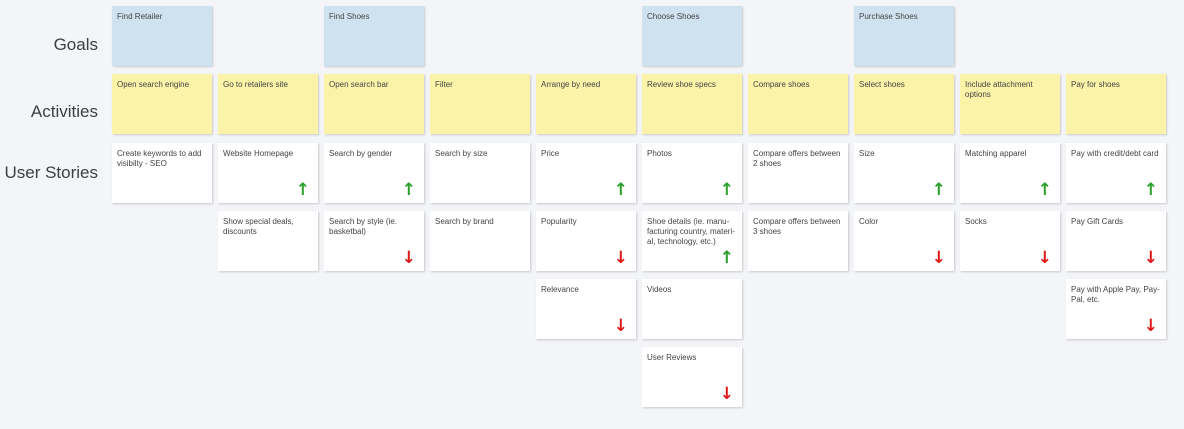 The image size is (1184, 429). What do you see at coordinates (559, 221) in the screenshot?
I see `user-story-text: Popularity` at bounding box center [559, 221].